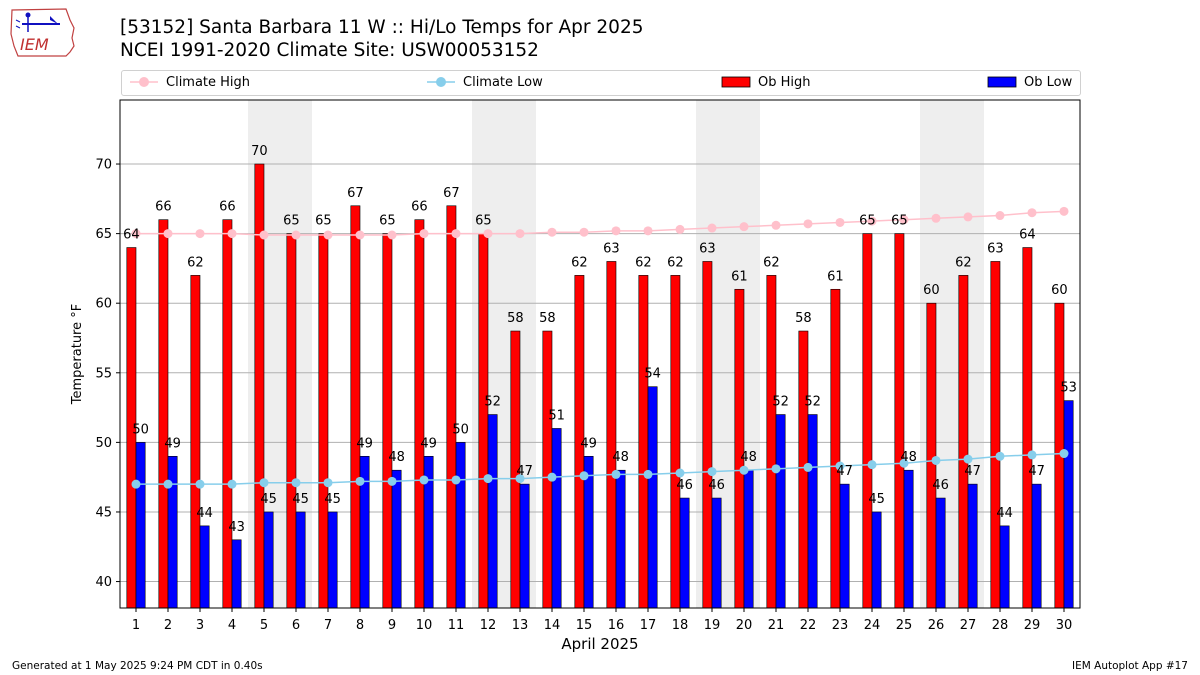 Image resolution: width=1200 pixels, height=675 pixels. Describe the element at coordinates (936, 625) in the screenshot. I see `x-tick-label: 26` at that location.